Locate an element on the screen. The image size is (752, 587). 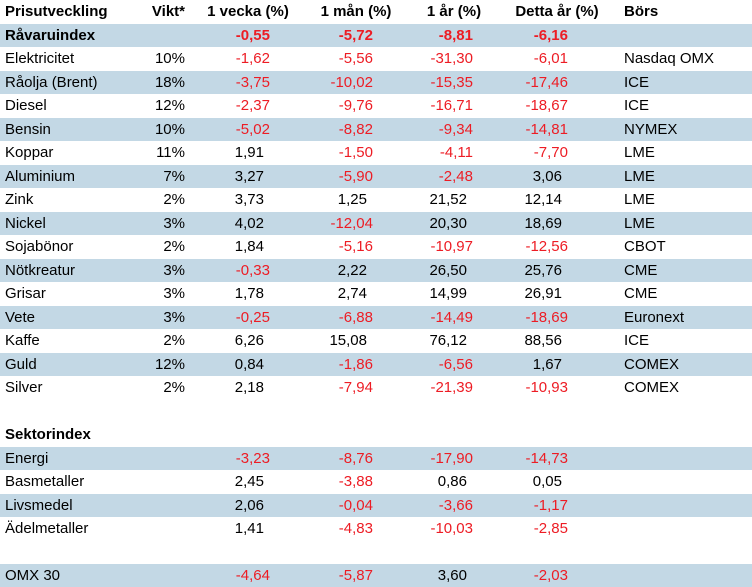
vecka-value: 1,84 is located at coordinates (249, 246).